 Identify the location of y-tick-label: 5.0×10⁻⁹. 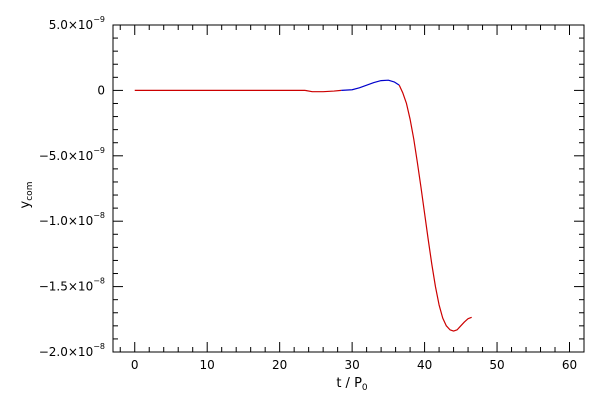
(77, 23).